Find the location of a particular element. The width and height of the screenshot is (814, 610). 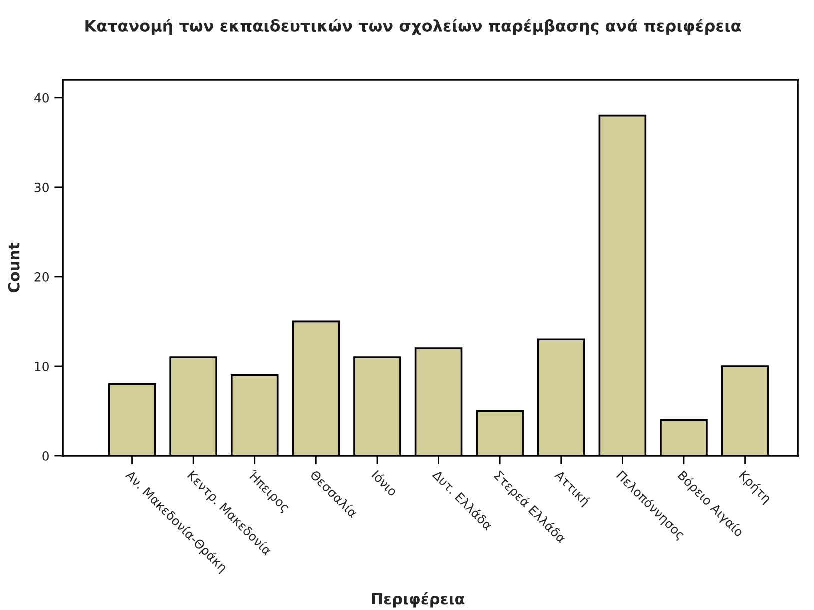

y-axis-title: Count is located at coordinates (14, 267).